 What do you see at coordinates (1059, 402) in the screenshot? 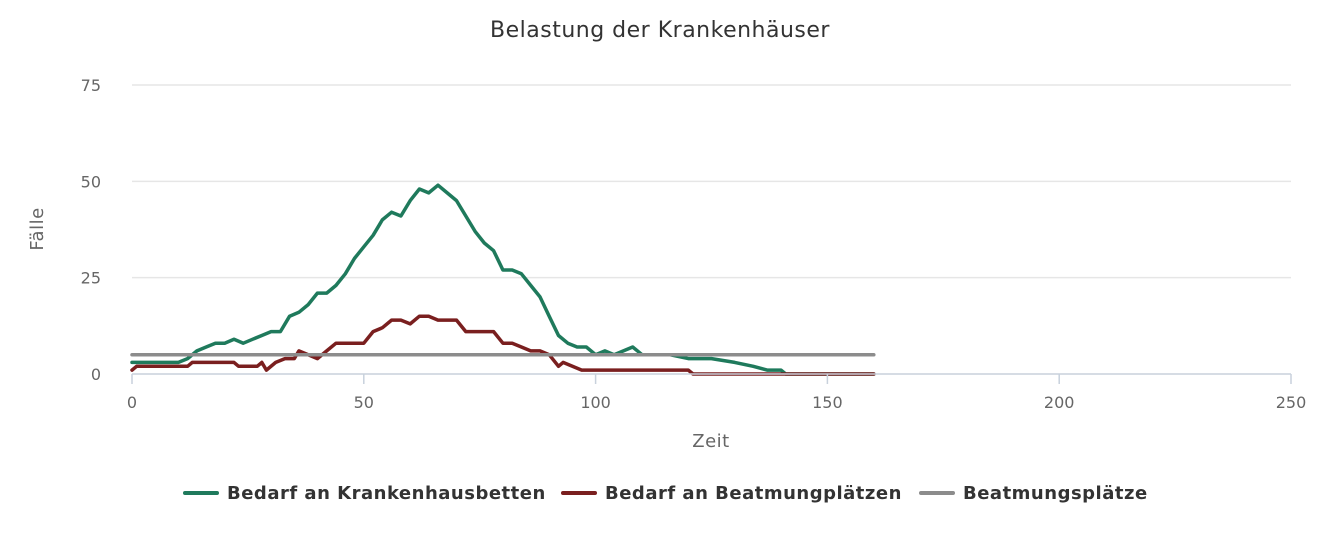
I see `x-tick-label: 200` at bounding box center [1059, 402].